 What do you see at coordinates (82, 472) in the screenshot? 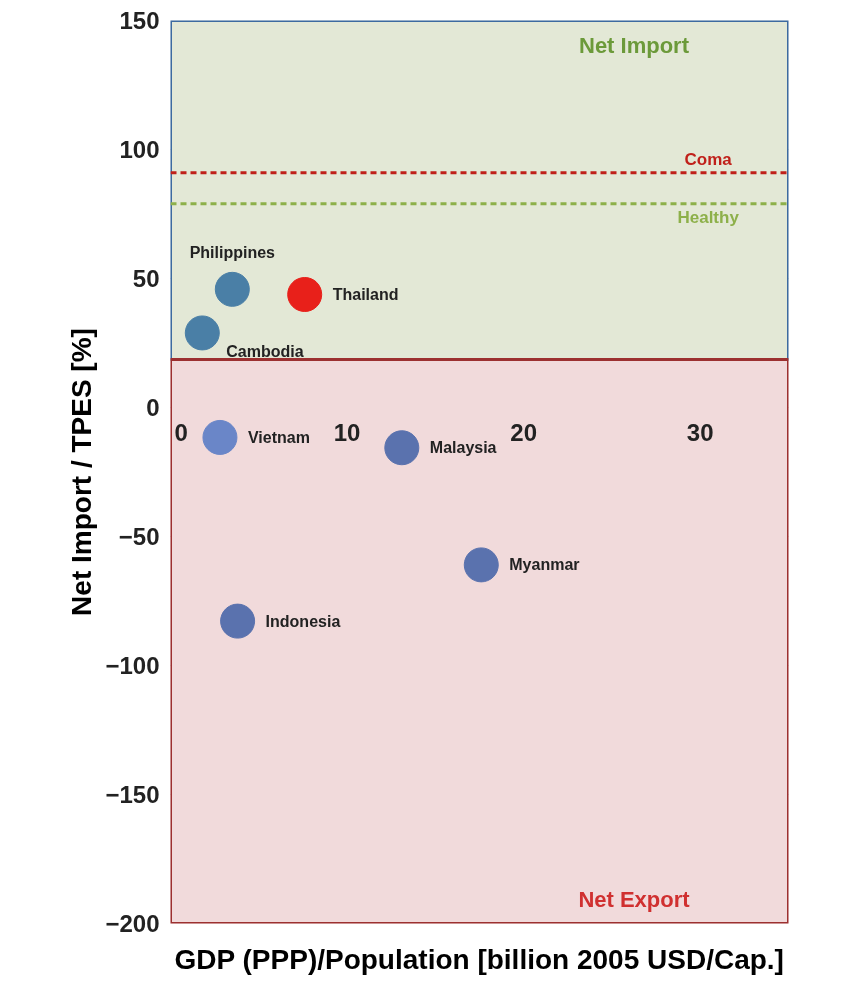
I see `y-axis-title: Net Import / TPES [%]` at bounding box center [82, 472].